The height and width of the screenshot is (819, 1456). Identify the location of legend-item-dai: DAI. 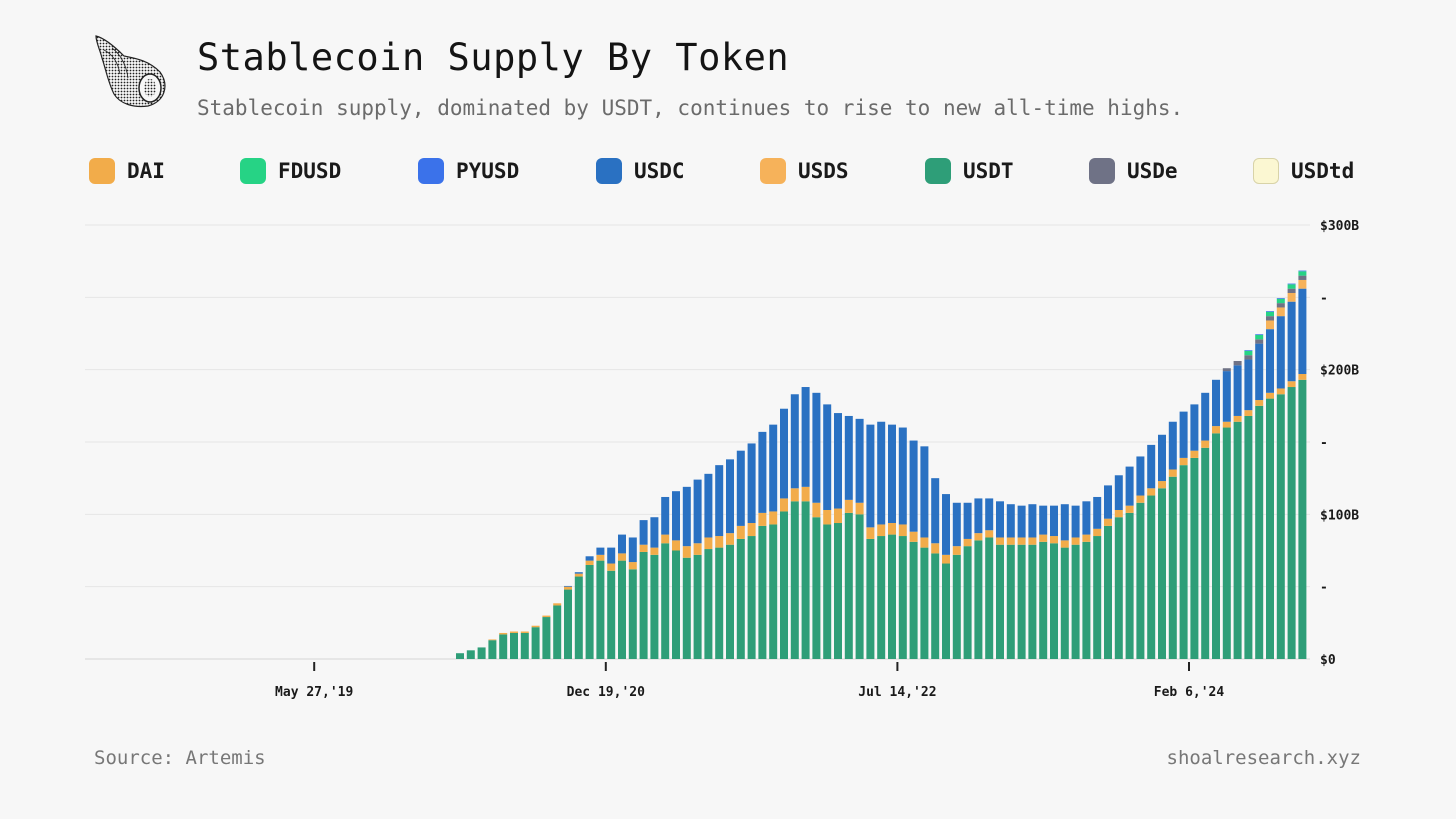
(127, 171).